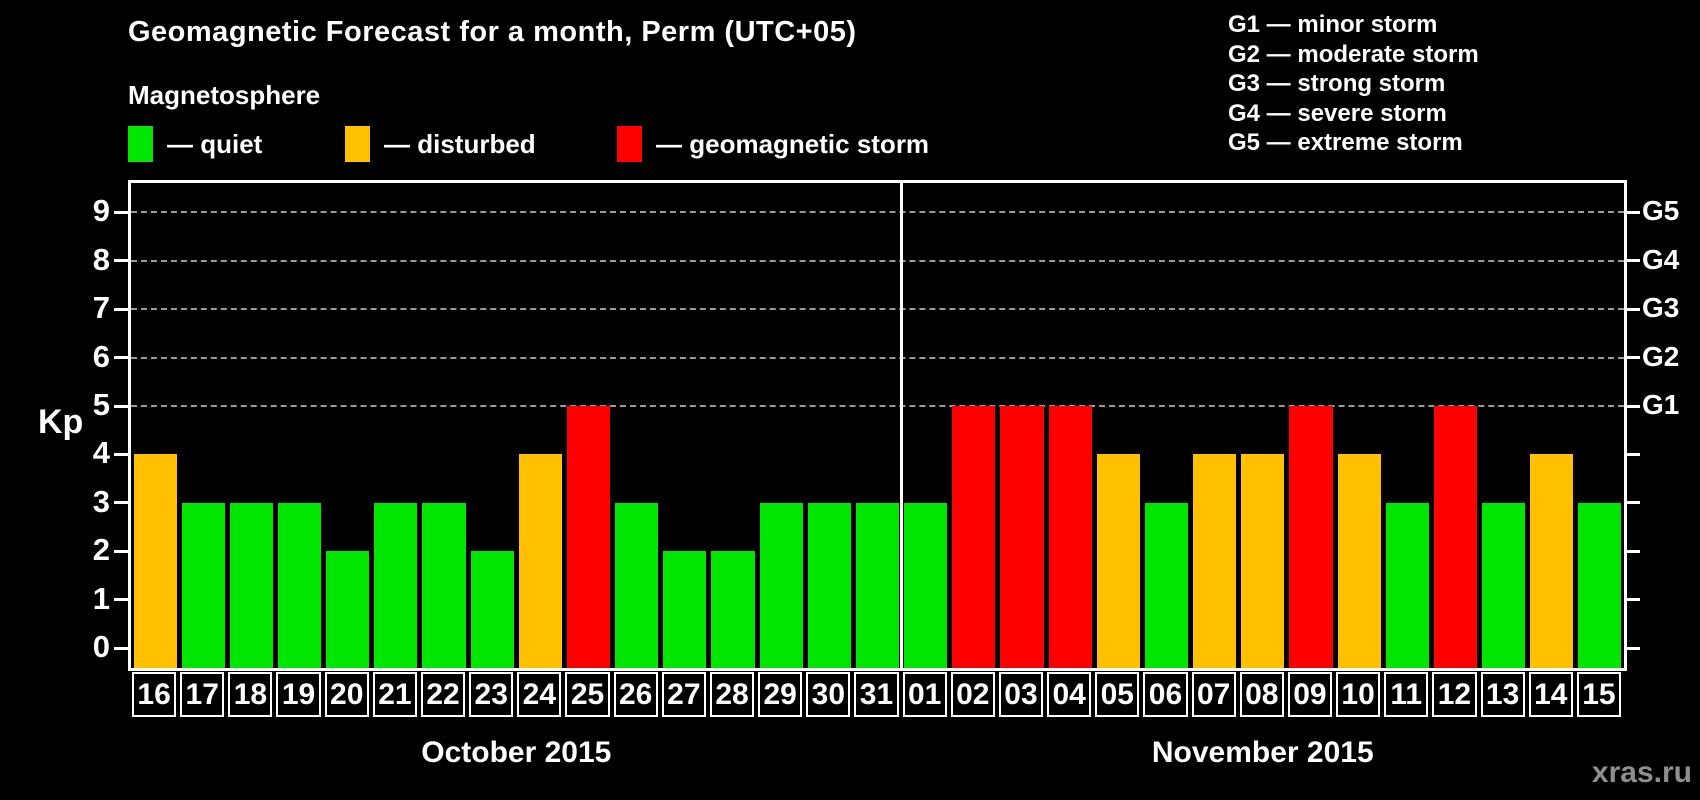 This screenshot has width=1700, height=800. I want to click on g-legend-line: G4 — severe storm, so click(1337, 113).